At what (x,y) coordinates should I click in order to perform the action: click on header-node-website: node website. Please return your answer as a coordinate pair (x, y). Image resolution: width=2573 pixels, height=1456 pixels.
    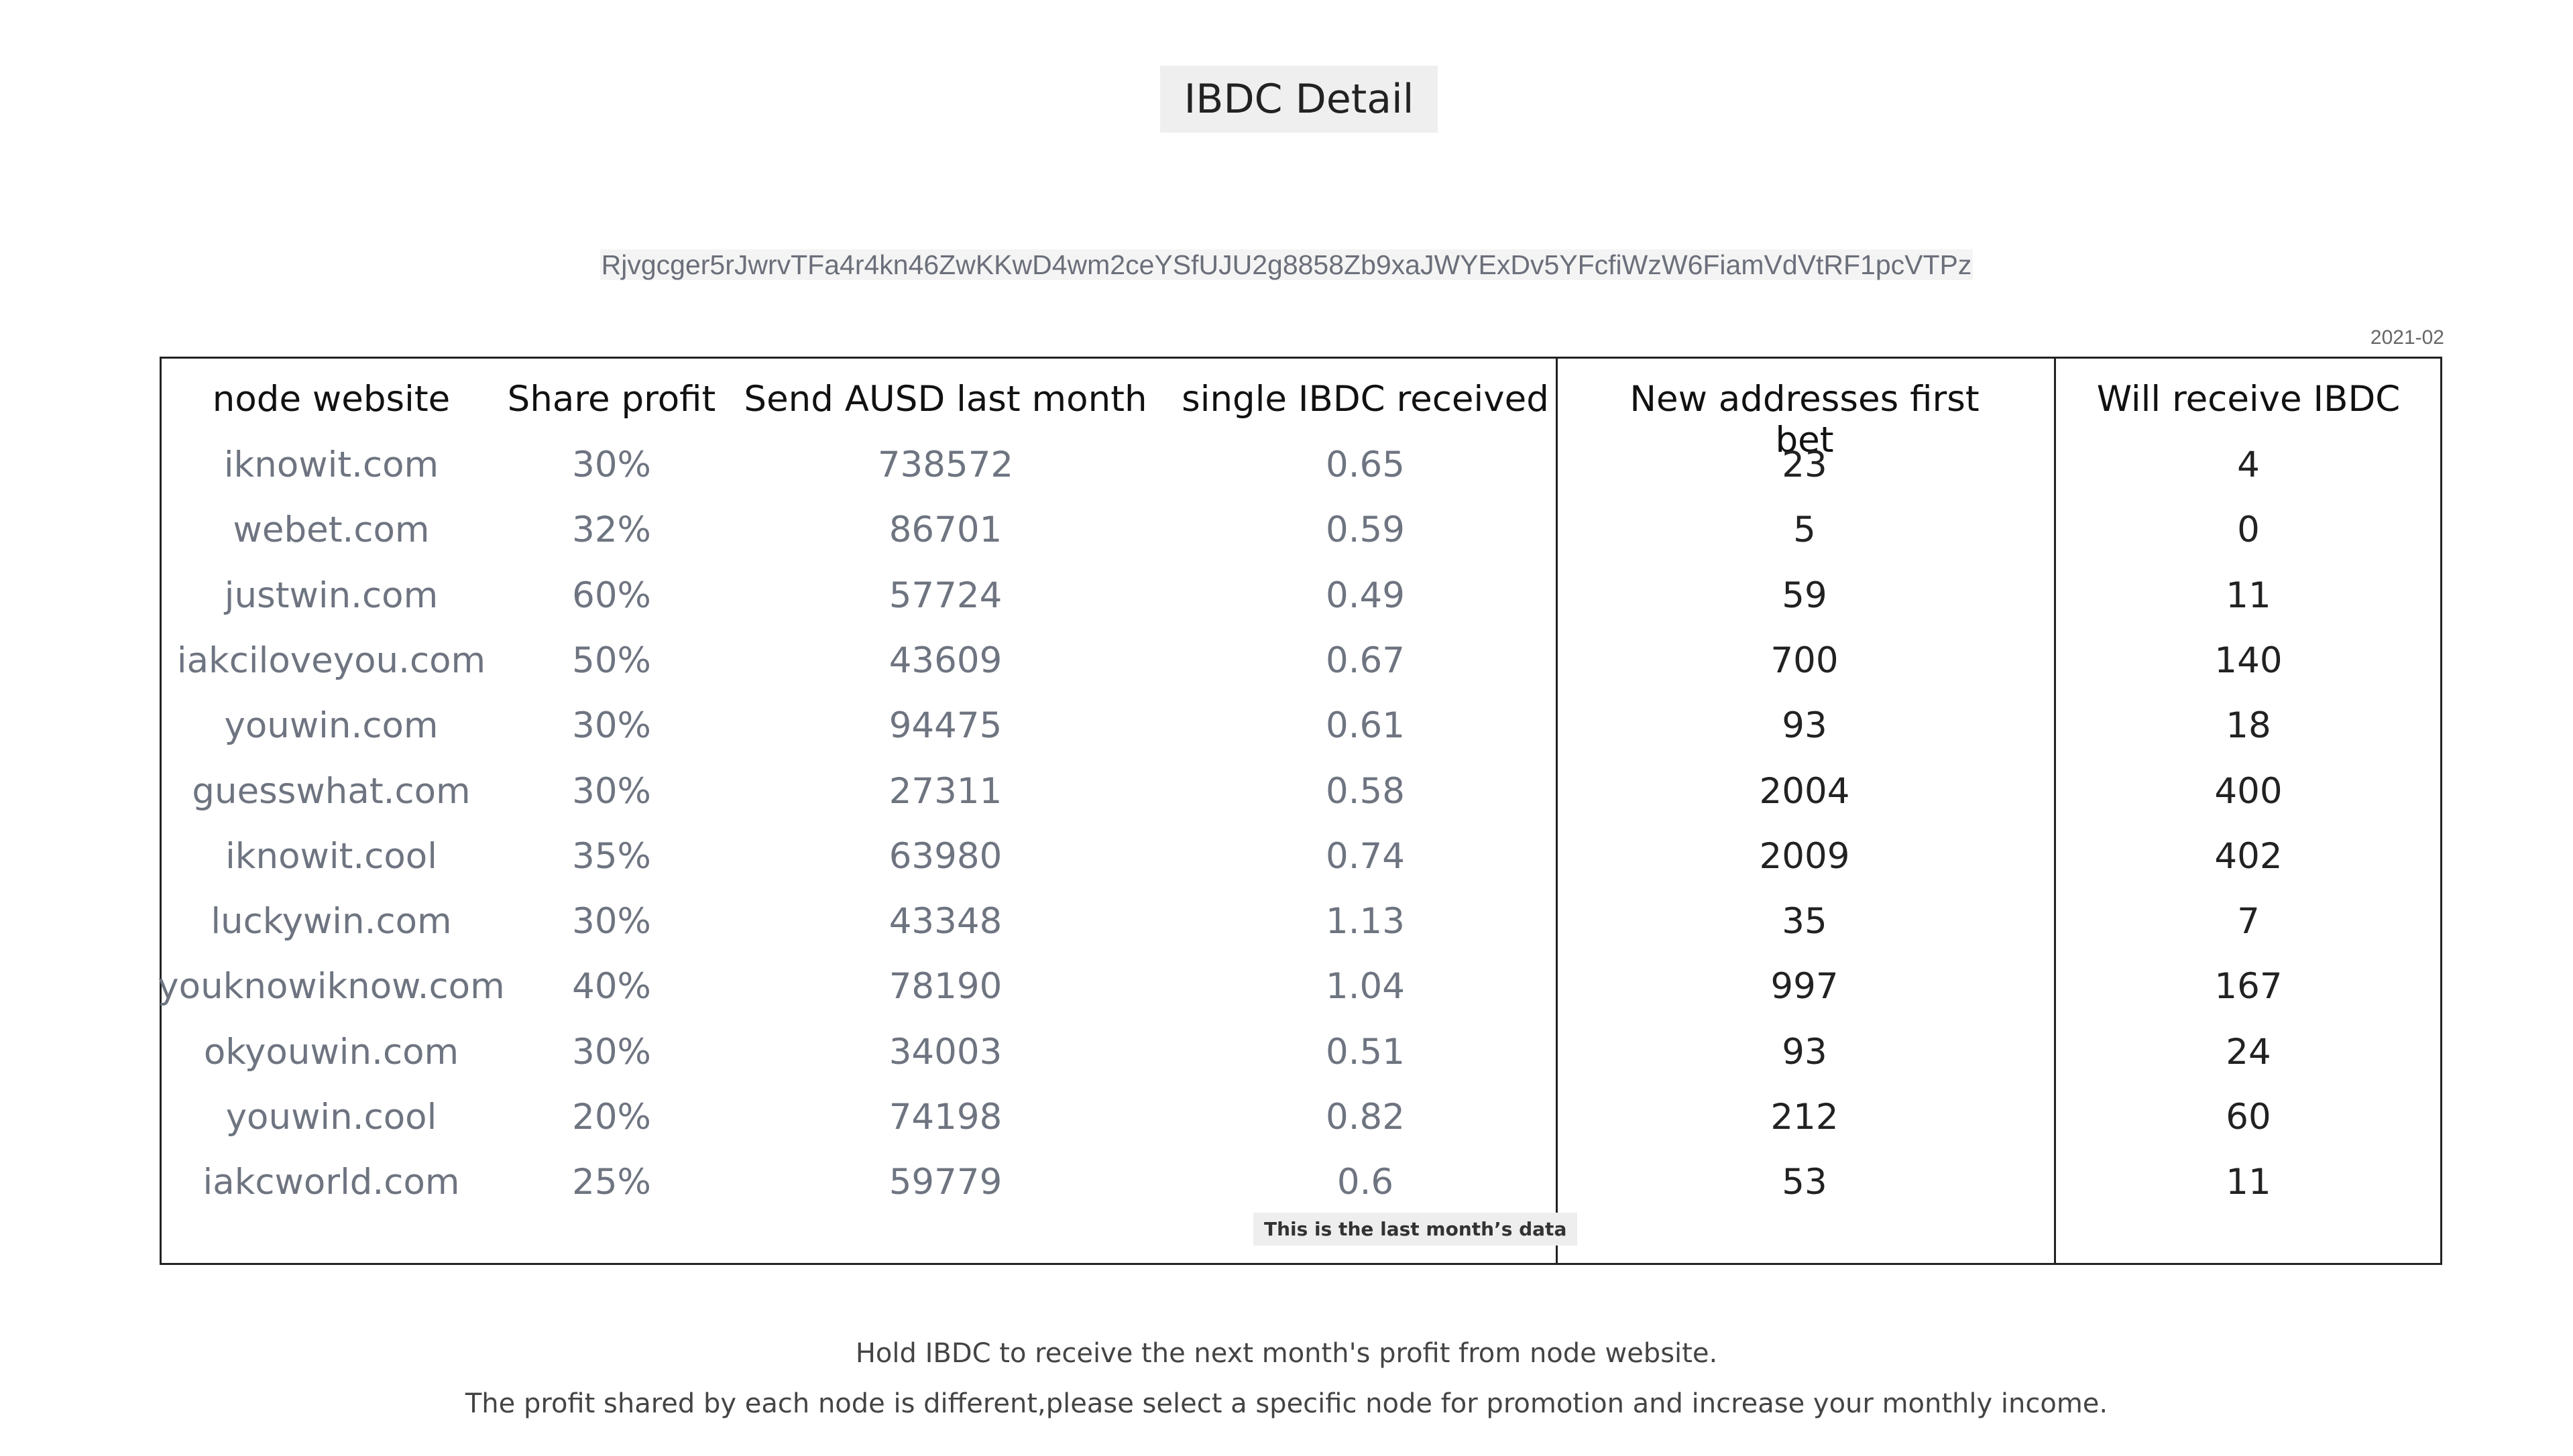
    Looking at the image, I should click on (332, 399).